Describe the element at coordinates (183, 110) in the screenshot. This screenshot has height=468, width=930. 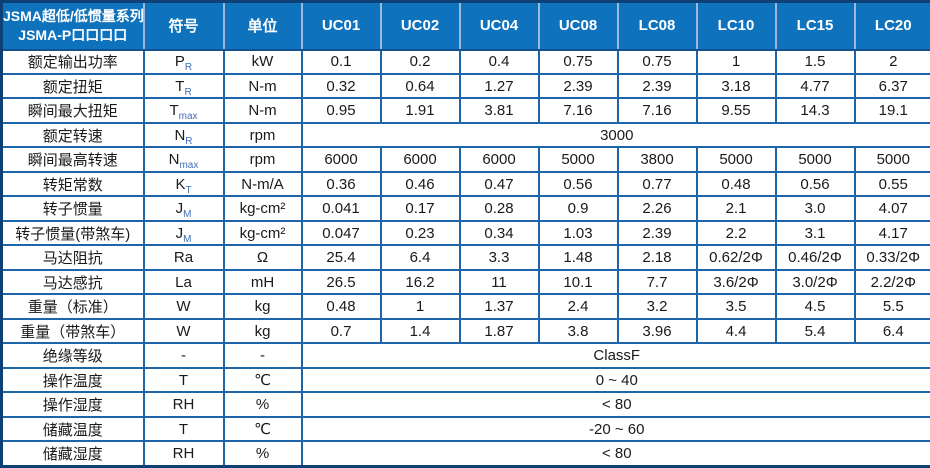
I see `symbol-cell: Tmax` at that location.